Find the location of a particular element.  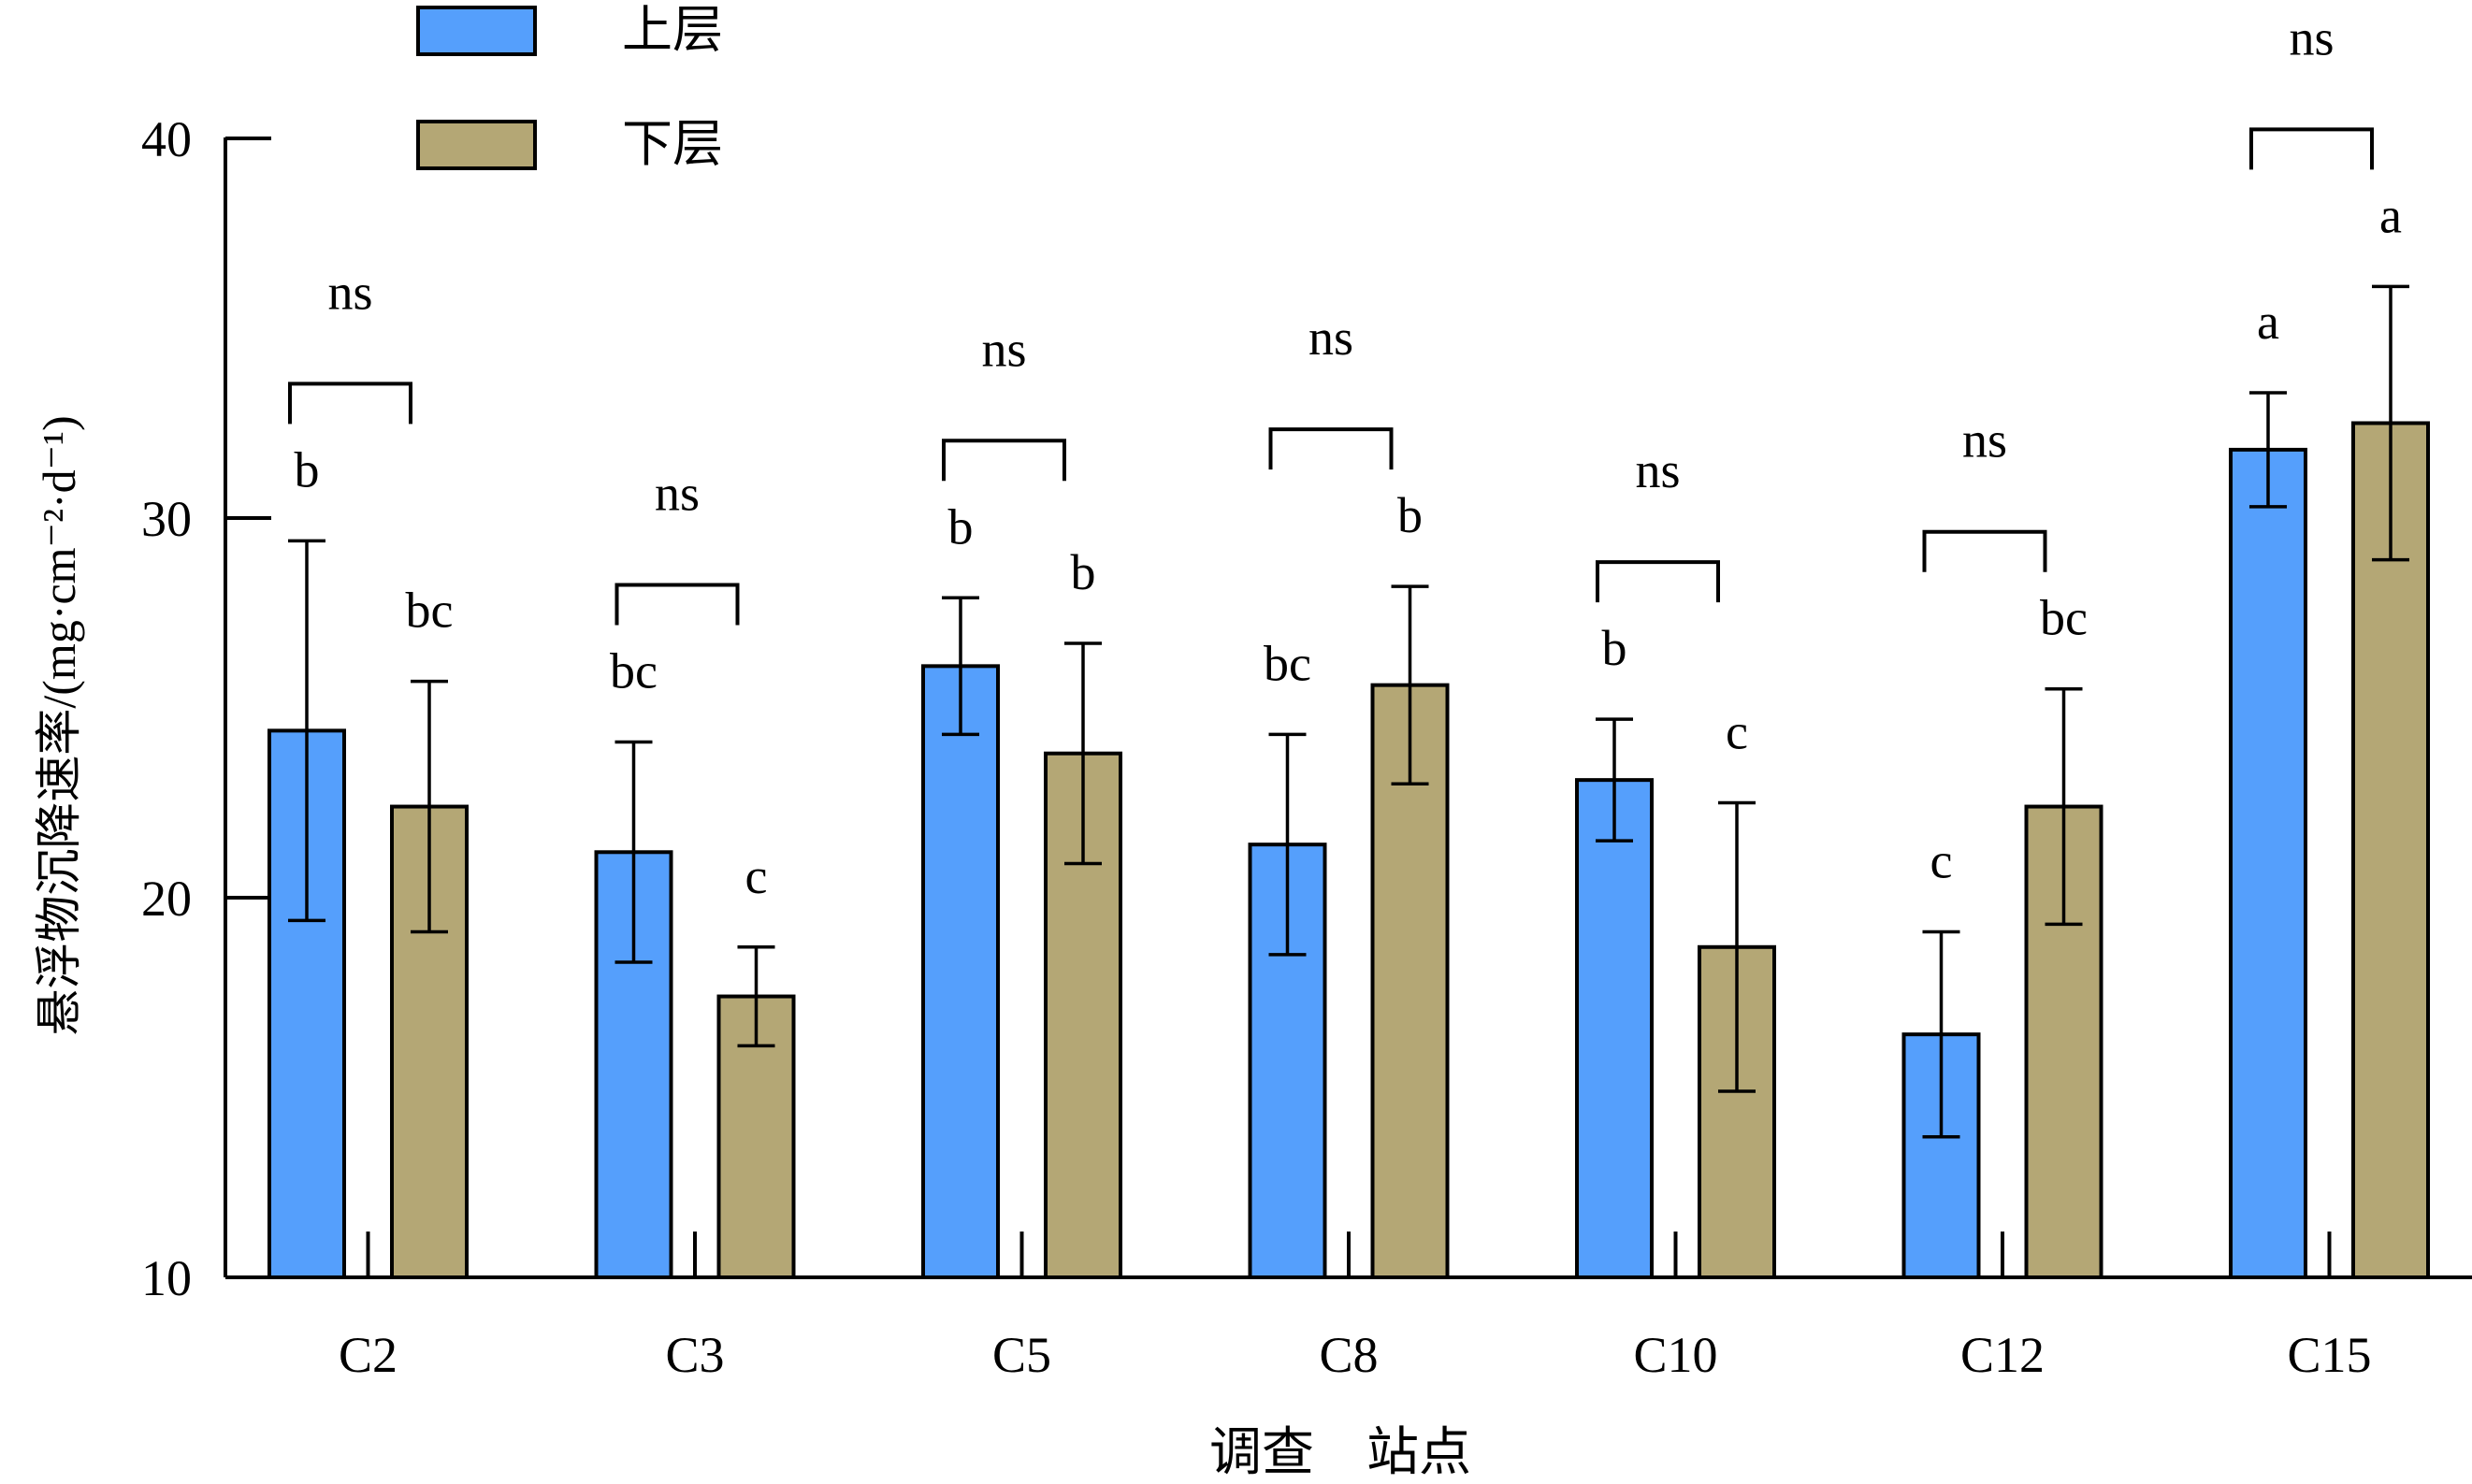

x-tick-label-c2: C2 is located at coordinates (368, 1355).